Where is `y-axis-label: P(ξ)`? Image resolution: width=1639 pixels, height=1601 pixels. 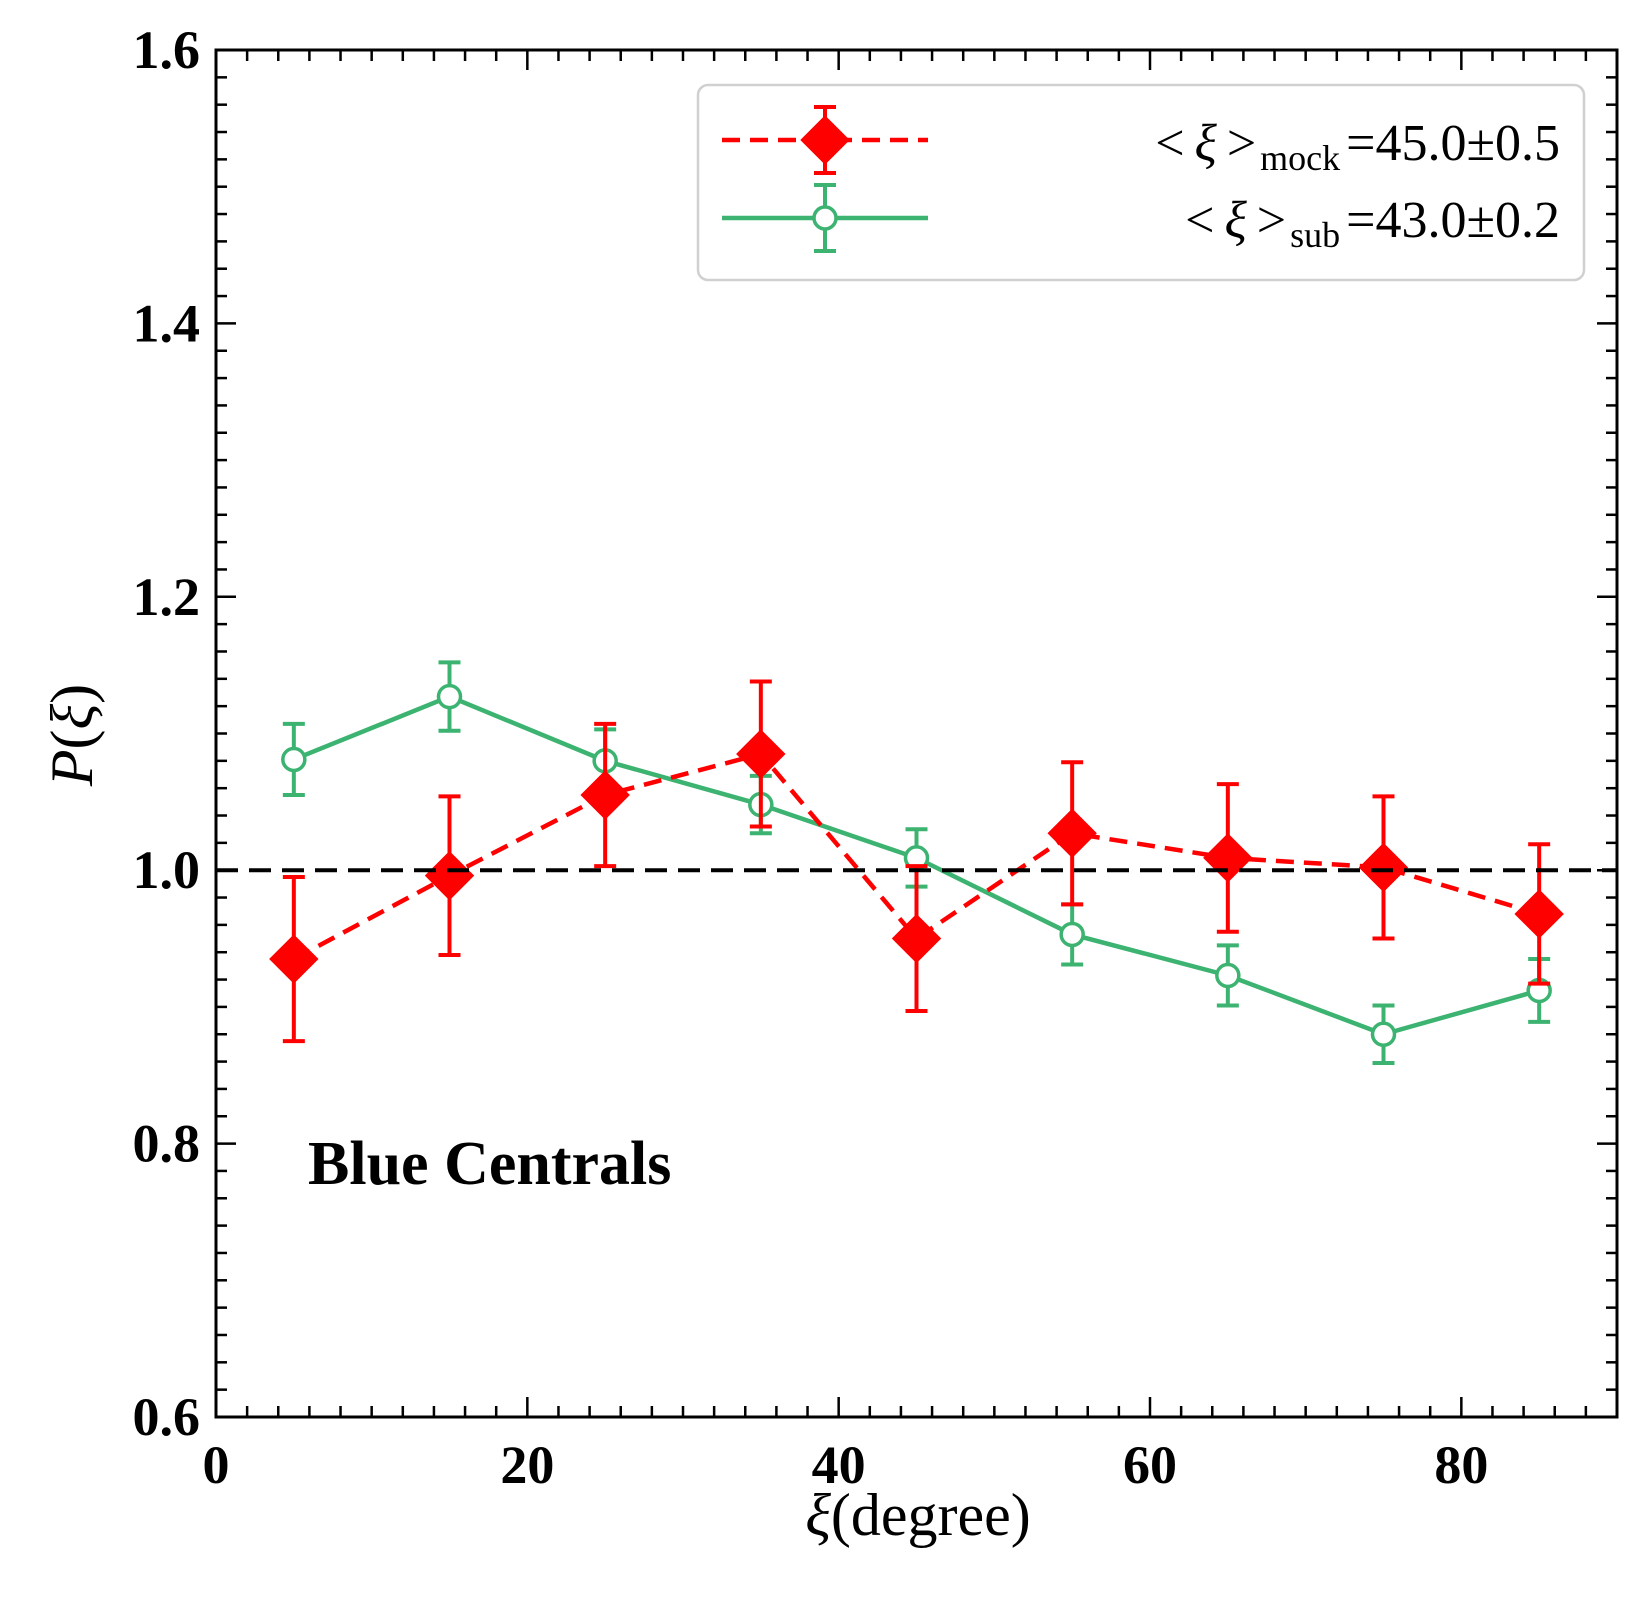 y-axis-label: P(ξ) is located at coordinates (72, 735).